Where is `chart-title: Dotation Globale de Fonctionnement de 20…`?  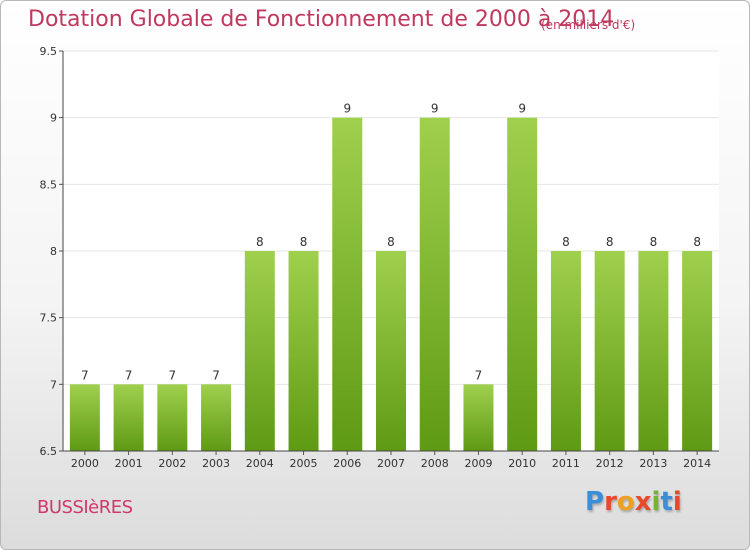 chart-title: Dotation Globale de Fonctionnement de 20… is located at coordinates (321, 19).